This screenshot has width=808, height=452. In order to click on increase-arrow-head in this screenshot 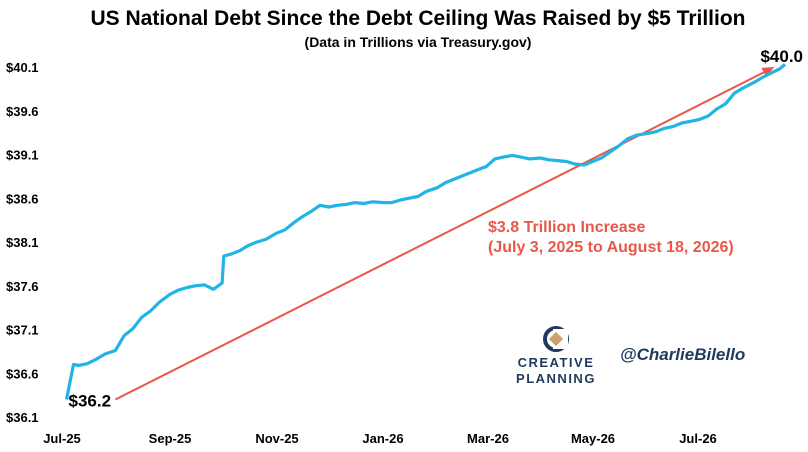, I will do `click(768, 72)`.